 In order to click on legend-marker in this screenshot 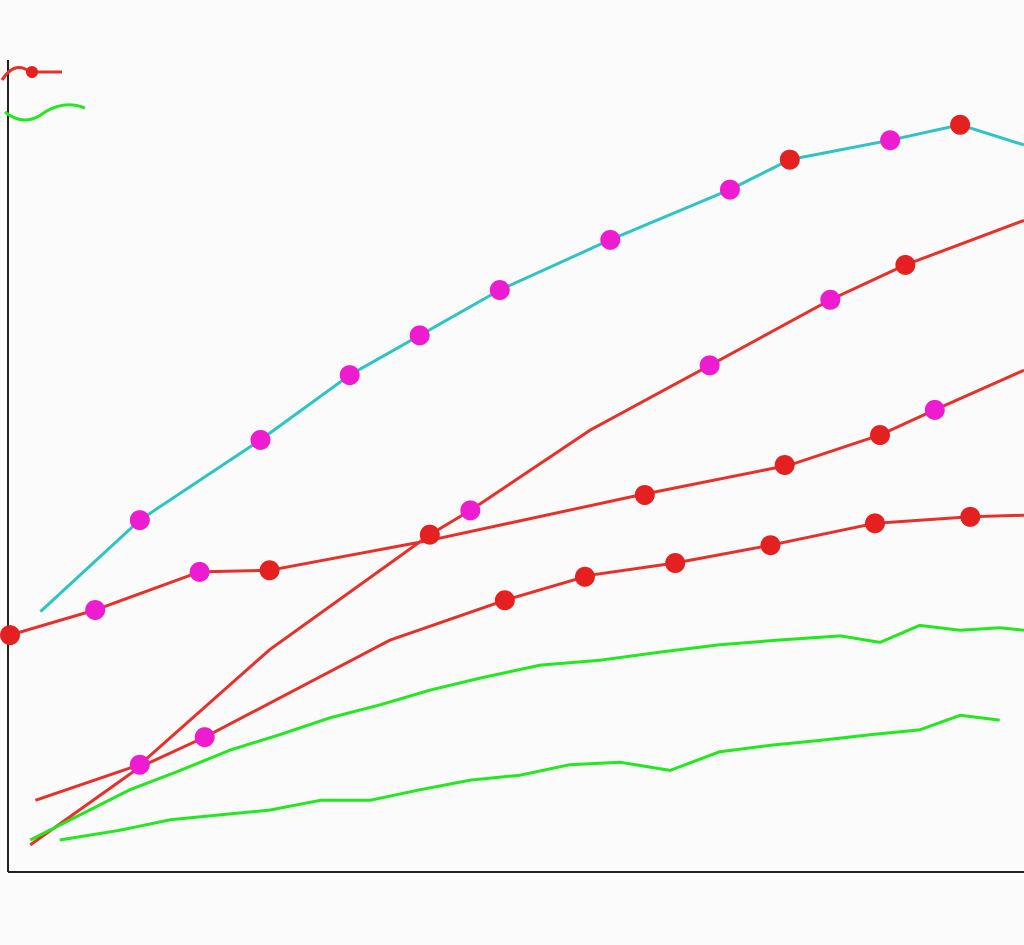, I will do `click(32, 72)`.